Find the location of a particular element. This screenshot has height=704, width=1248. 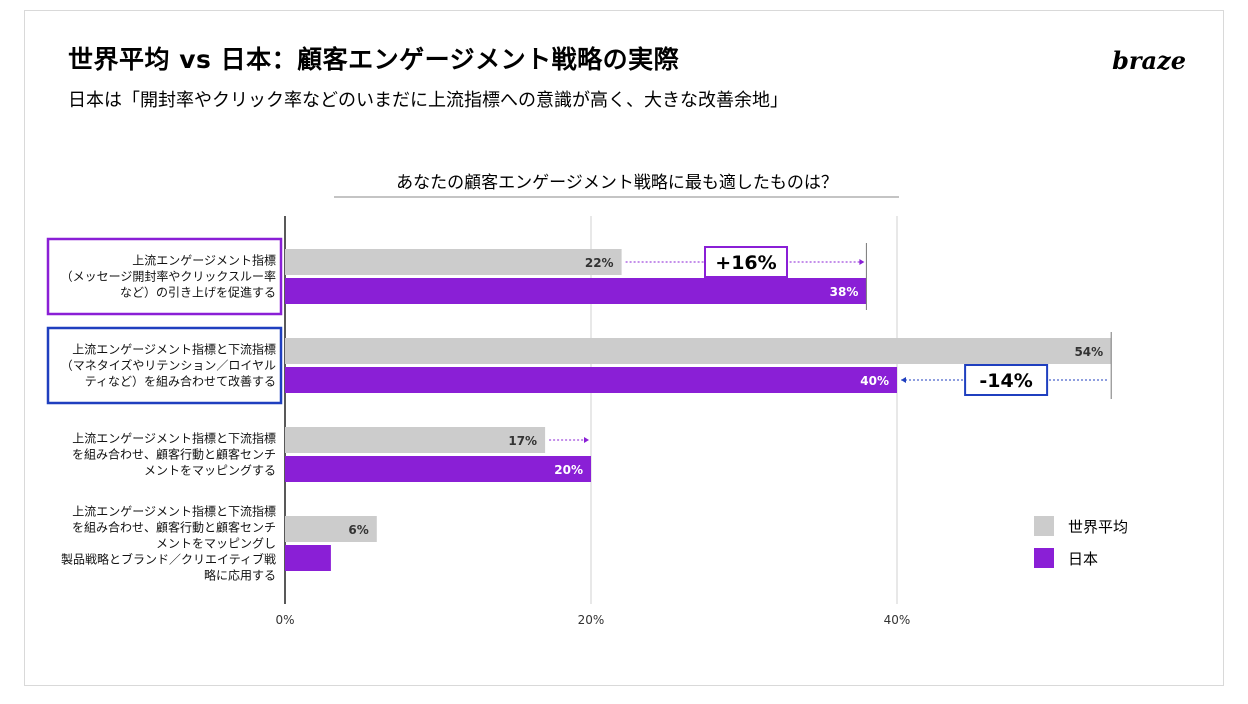

category-label: ティなど）を組み合わせて改善する is located at coordinates (180, 381).